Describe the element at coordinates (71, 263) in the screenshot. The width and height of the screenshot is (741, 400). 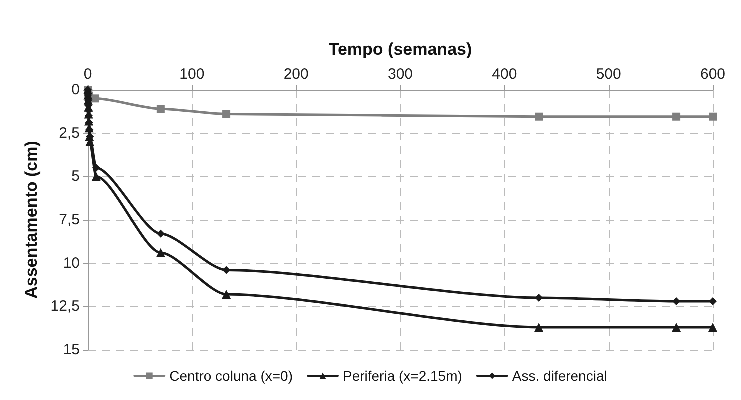
I see `y-tick-label: 10` at that location.